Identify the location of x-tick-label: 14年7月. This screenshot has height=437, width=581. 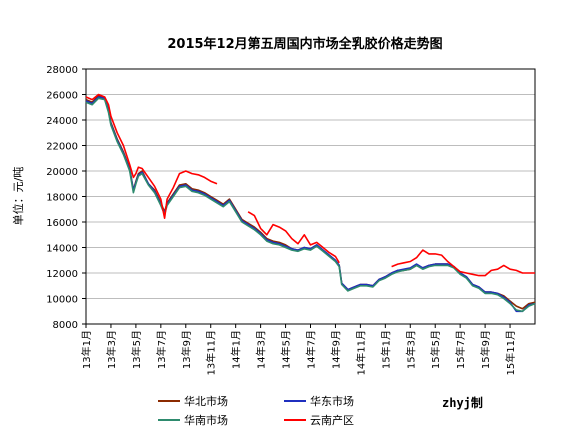
(311, 349).